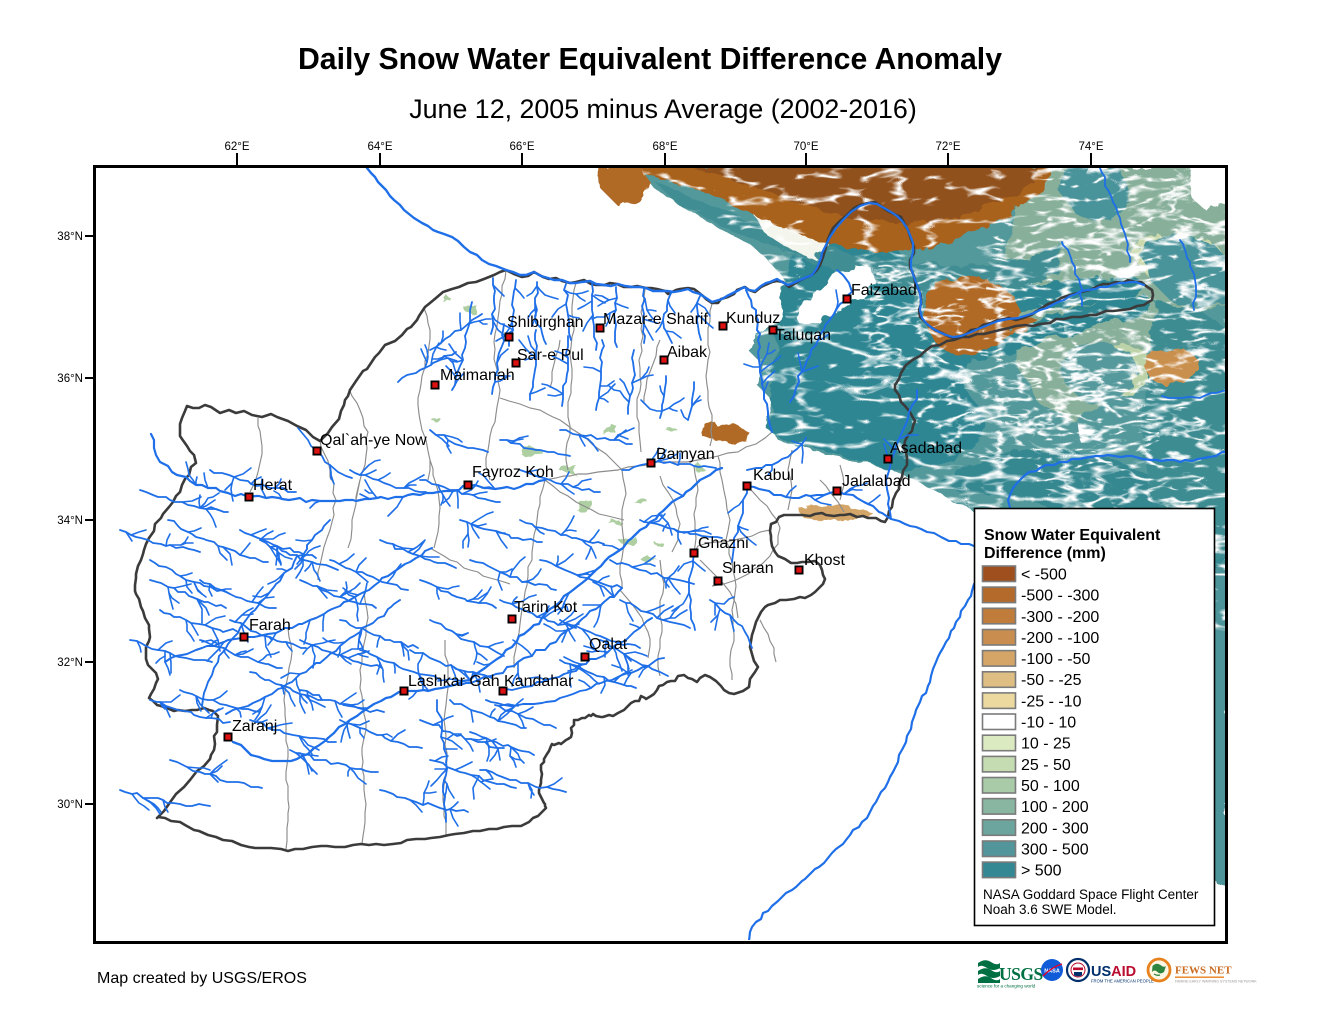 This screenshot has height=1020, width=1320. Describe the element at coordinates (1055, 659) in the screenshot. I see `svg-text: -100 - -50` at that location.